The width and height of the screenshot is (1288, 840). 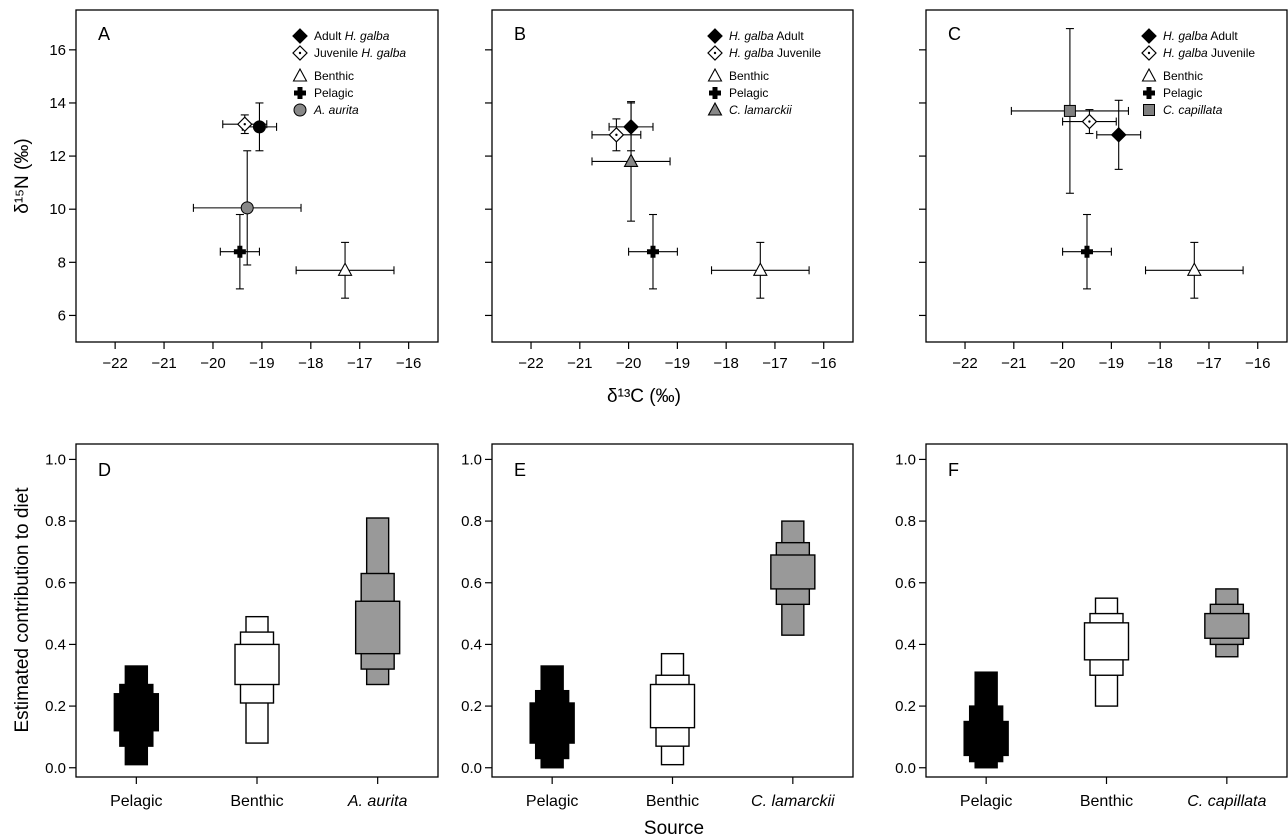 What do you see at coordinates (244, 124) in the screenshot?
I see `point-marker-dot` at bounding box center [244, 124].